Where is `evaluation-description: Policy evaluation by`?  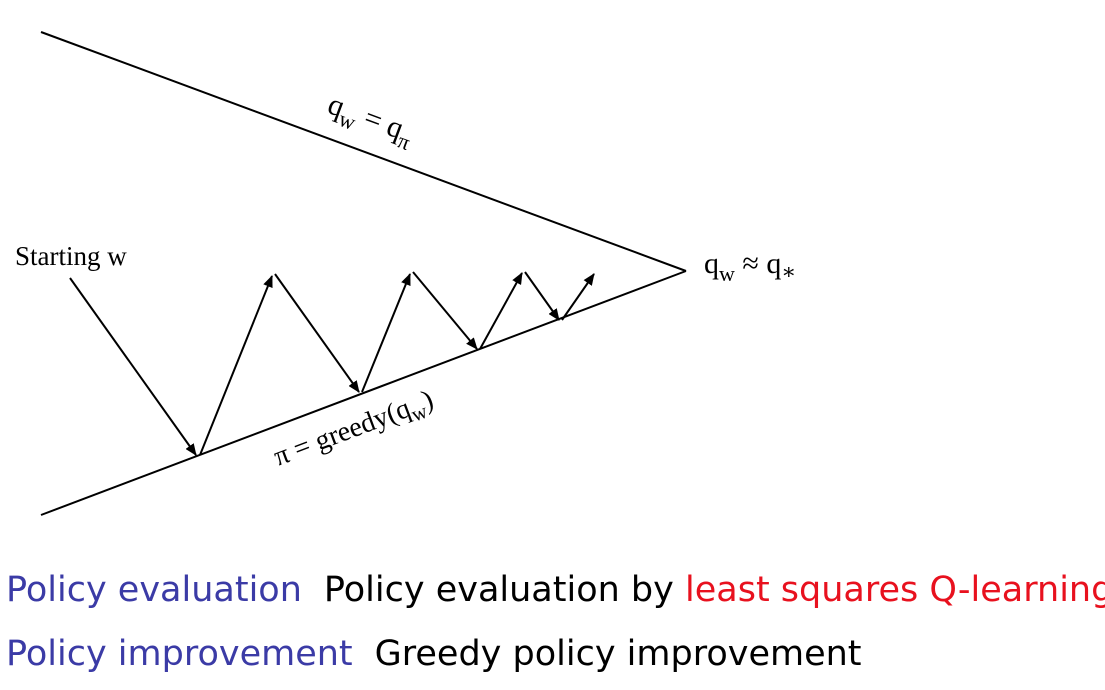 evaluation-description: Policy evaluation by is located at coordinates (498, 590).